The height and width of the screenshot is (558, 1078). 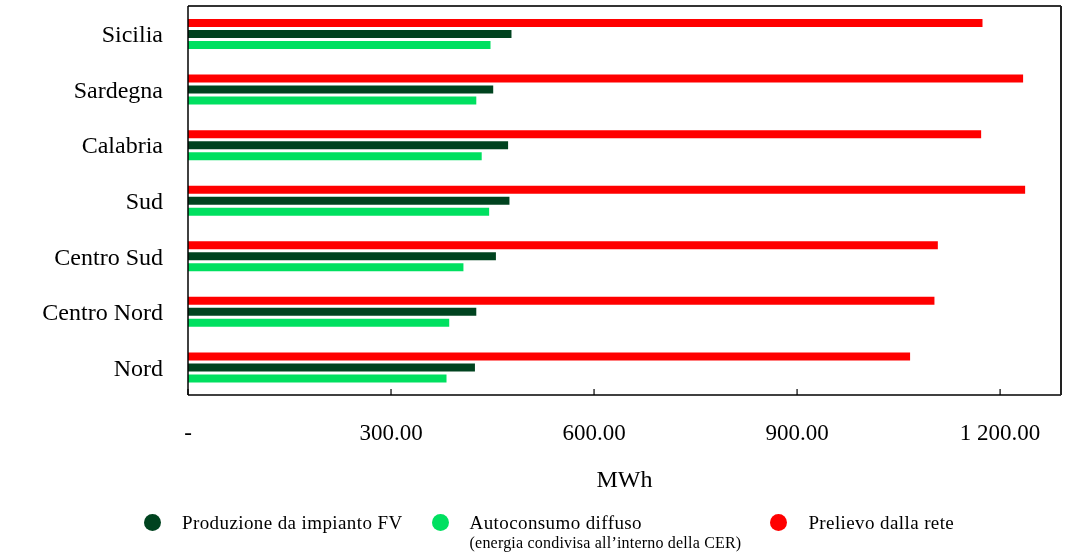 What do you see at coordinates (108, 256) in the screenshot?
I see `y-tick-label: Centro Sud` at bounding box center [108, 256].